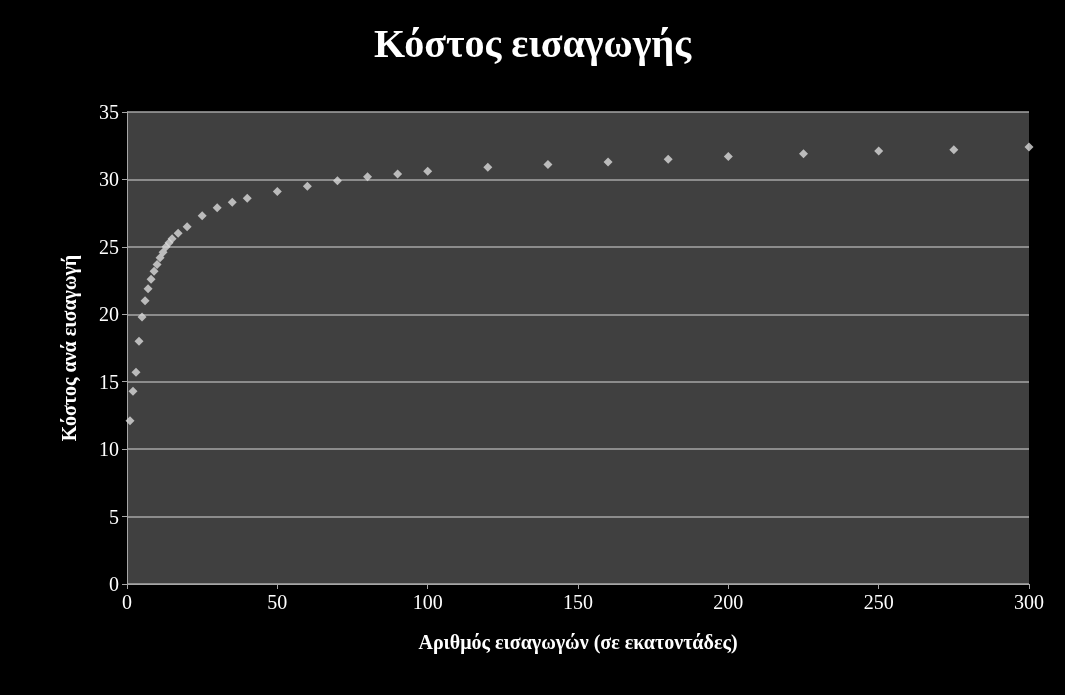 Image resolution: width=1065 pixels, height=695 pixels. What do you see at coordinates (109, 246) in the screenshot?
I see `y-tick-label: 25` at bounding box center [109, 246].